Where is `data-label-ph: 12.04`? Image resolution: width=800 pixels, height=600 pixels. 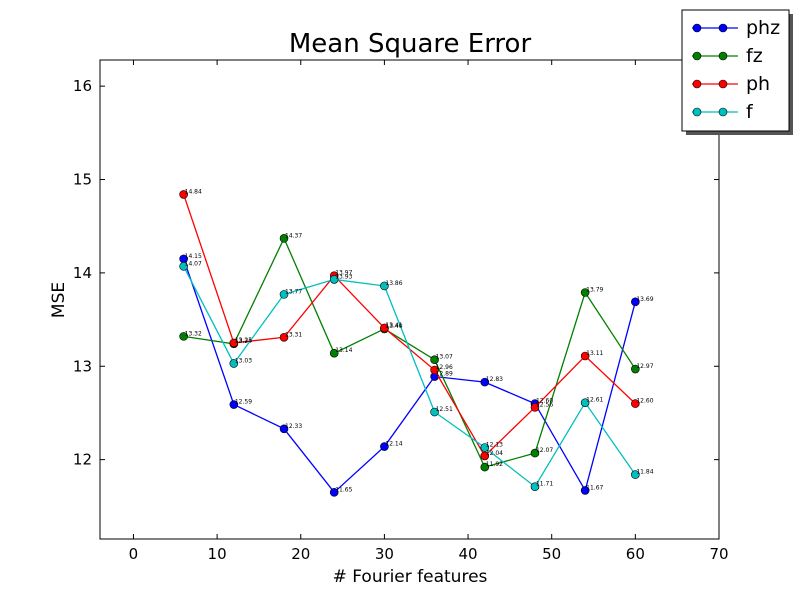 data-label-ph: 12.04 is located at coordinates (494, 453).